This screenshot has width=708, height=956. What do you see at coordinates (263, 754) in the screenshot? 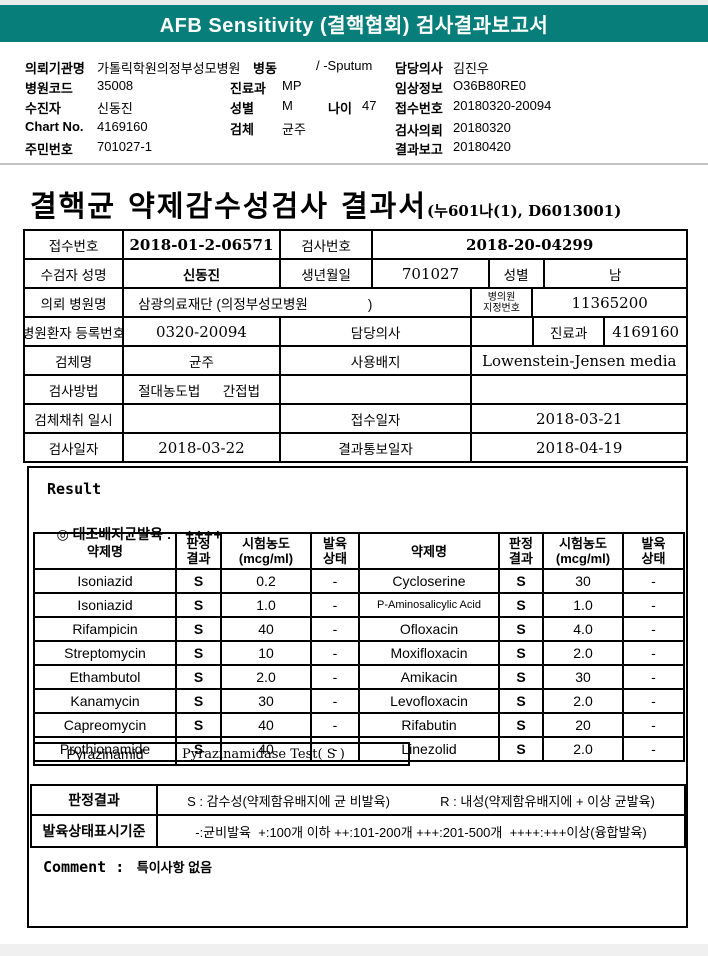
I see `pyrazinamidase-test-result: Pyrazinamidase Test( S )` at bounding box center [263, 754].